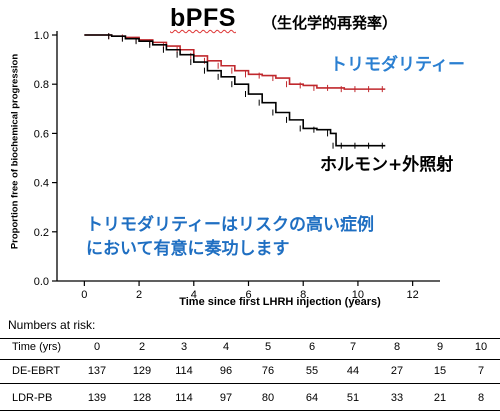 The height and width of the screenshot is (420, 500). What do you see at coordinates (184, 347) in the screenshot?
I see `risk-cell: 3` at bounding box center [184, 347].